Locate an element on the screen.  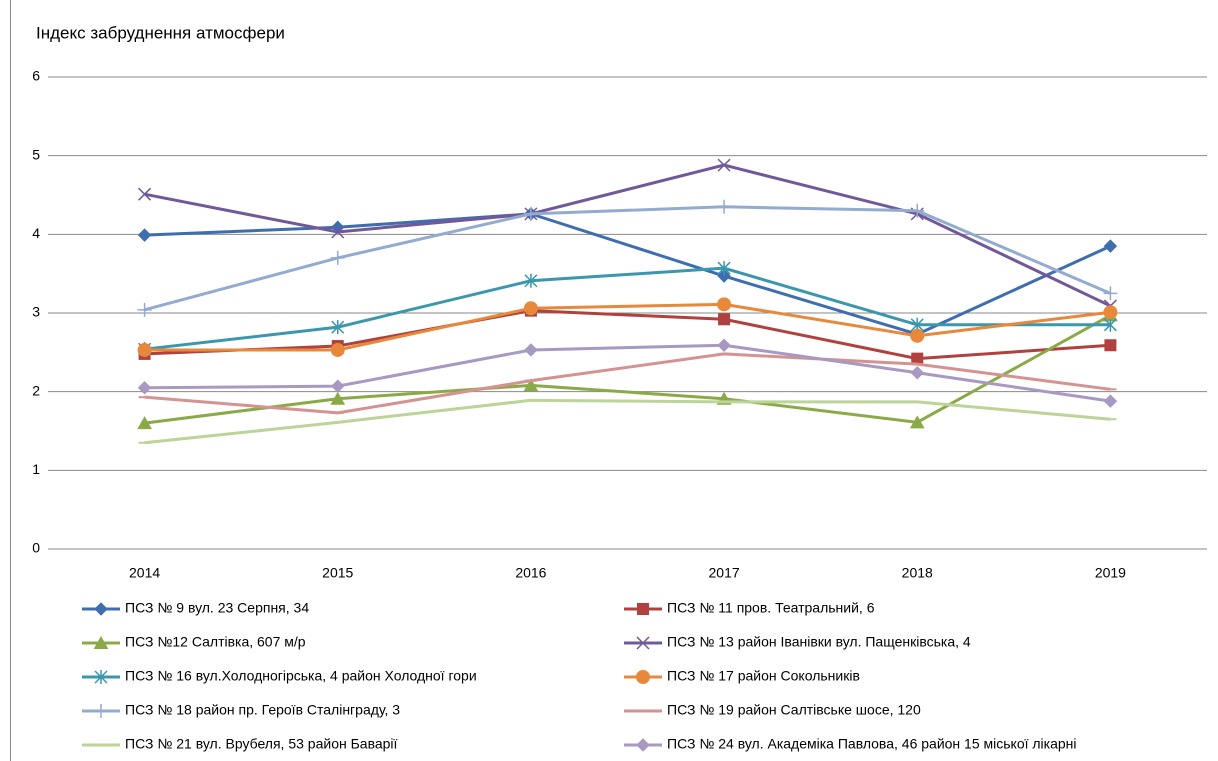
y-tick-label: 3 is located at coordinates (36, 312).